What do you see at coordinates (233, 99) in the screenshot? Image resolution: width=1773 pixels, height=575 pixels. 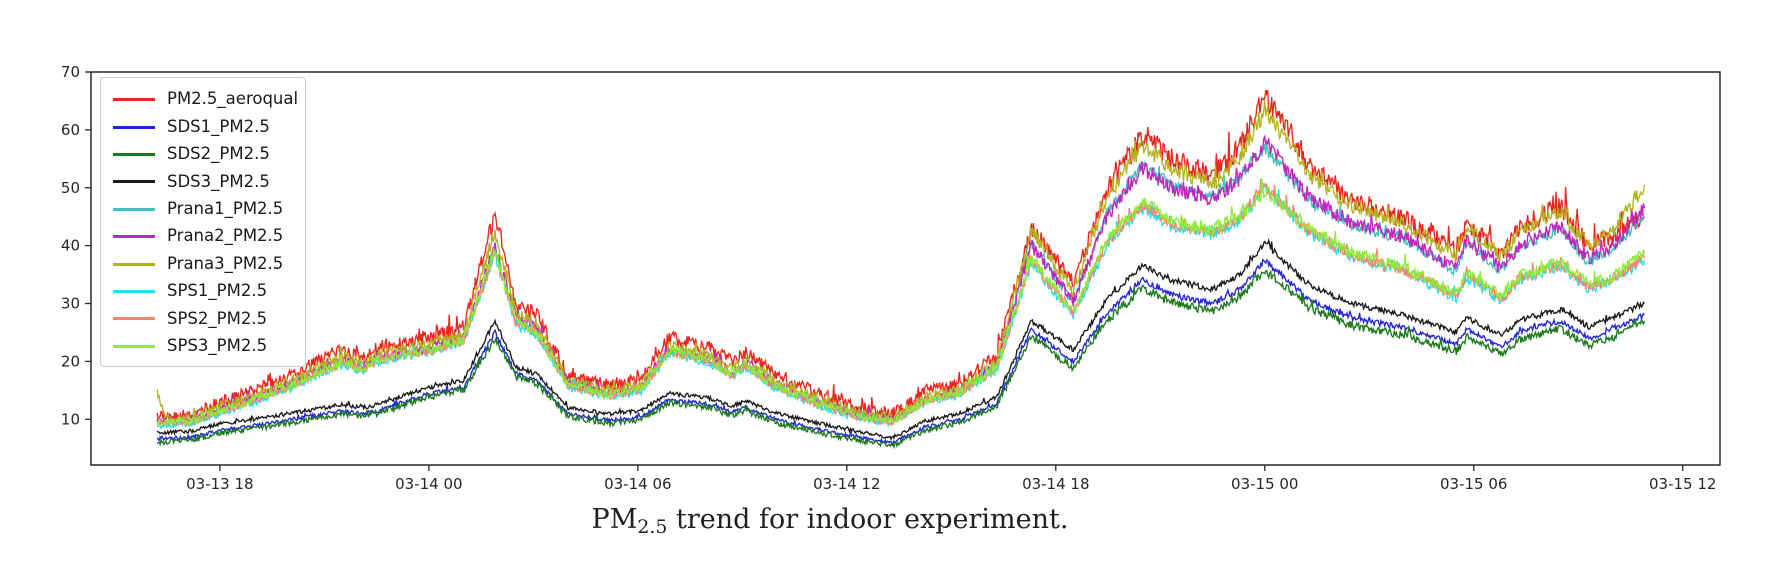 I see `legend-label: PM2.5_aeroqual` at bounding box center [233, 99].